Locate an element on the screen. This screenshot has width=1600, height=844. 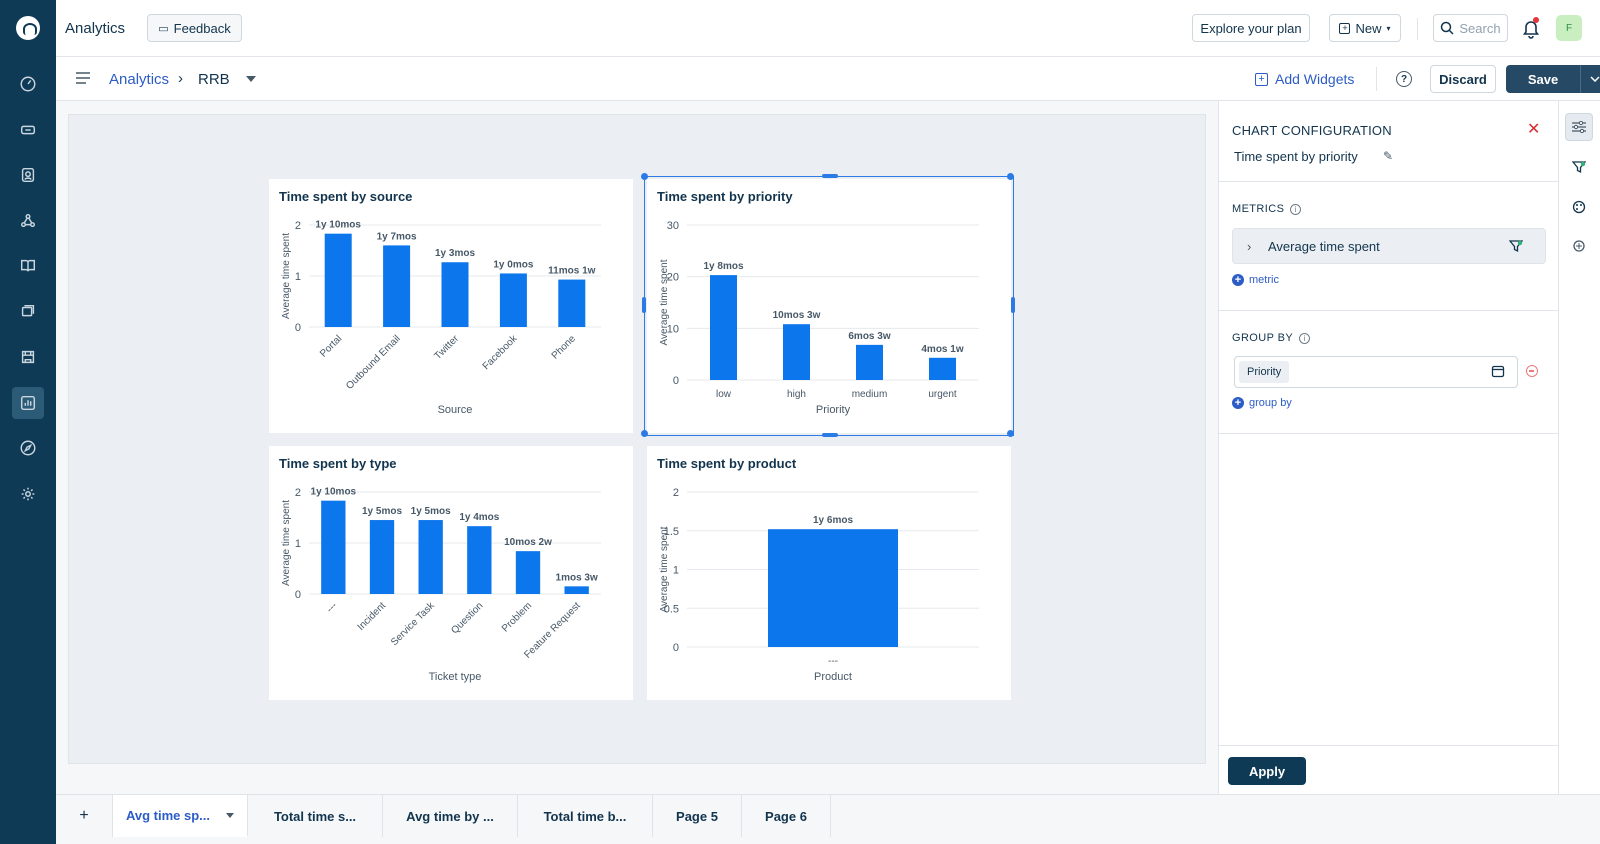
remove-circle-icon is located at coordinates (1532, 371).